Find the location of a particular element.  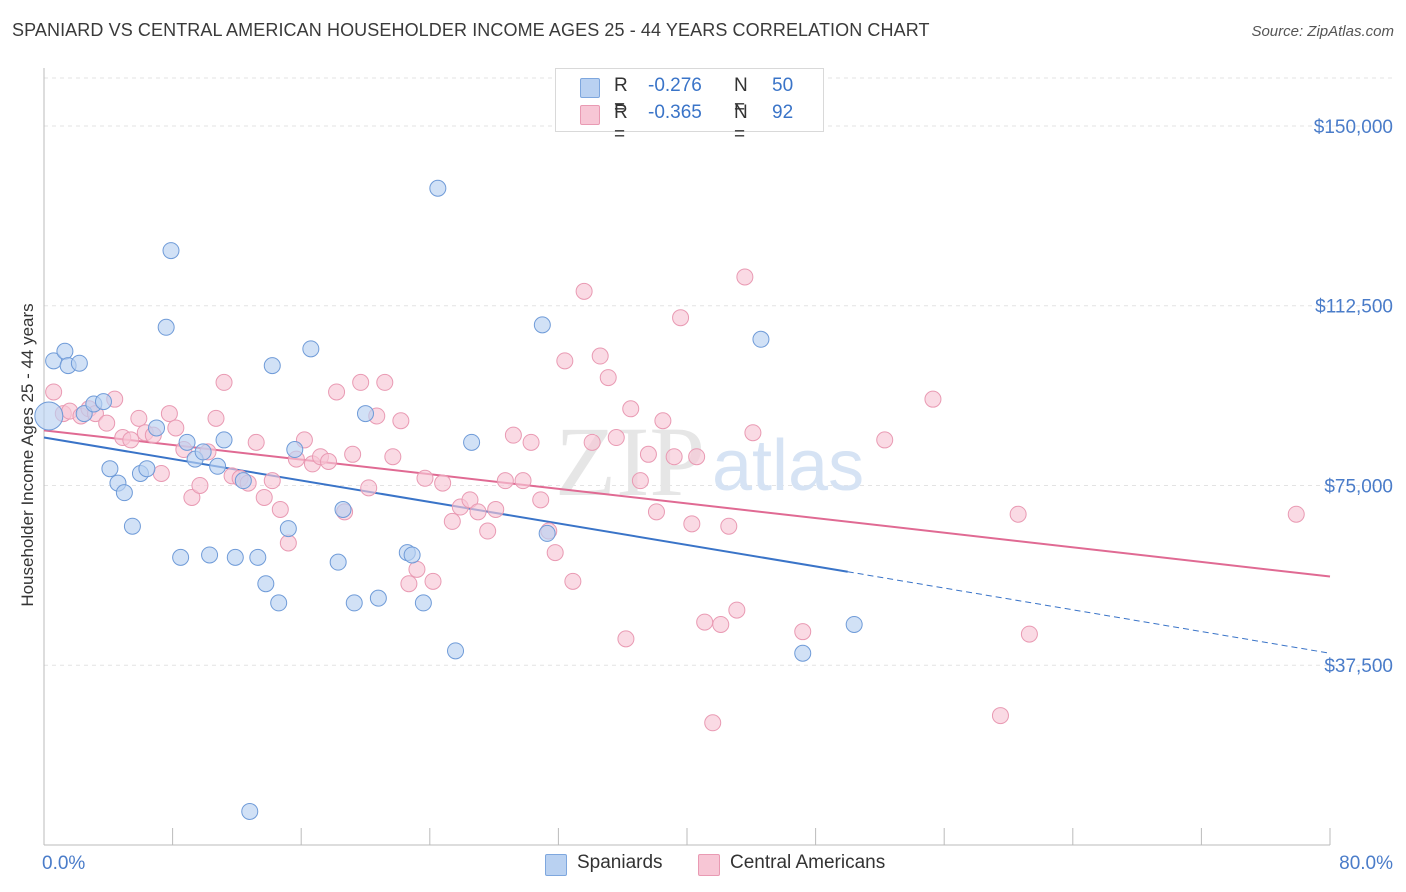

r-value: -0.365 is located at coordinates (675, 112).